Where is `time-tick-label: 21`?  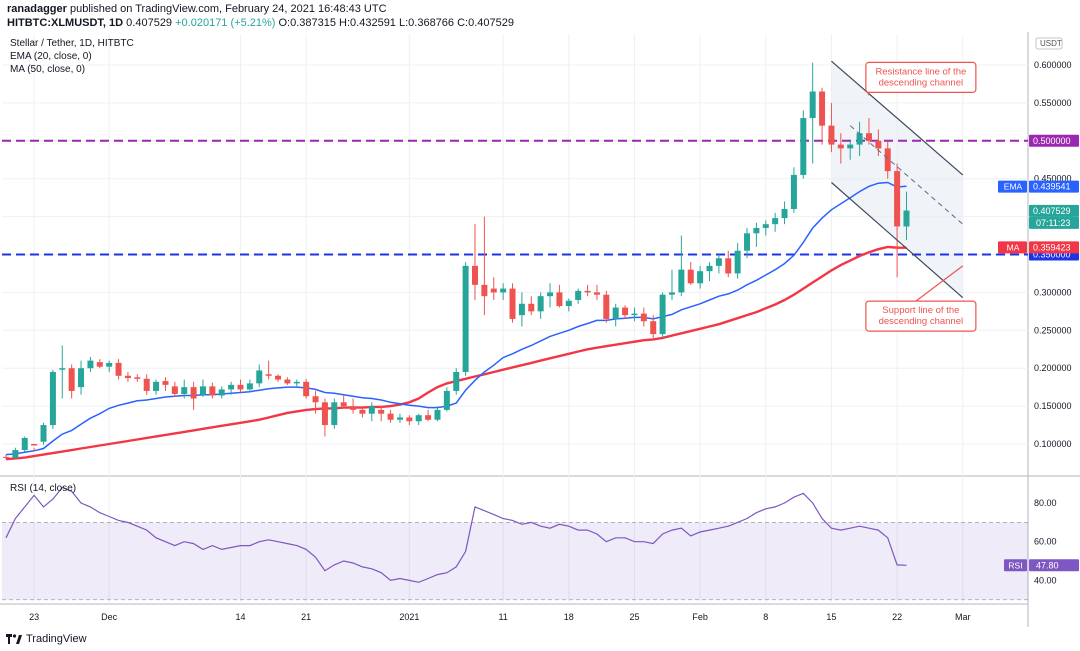
time-tick-label: 21 is located at coordinates (306, 617).